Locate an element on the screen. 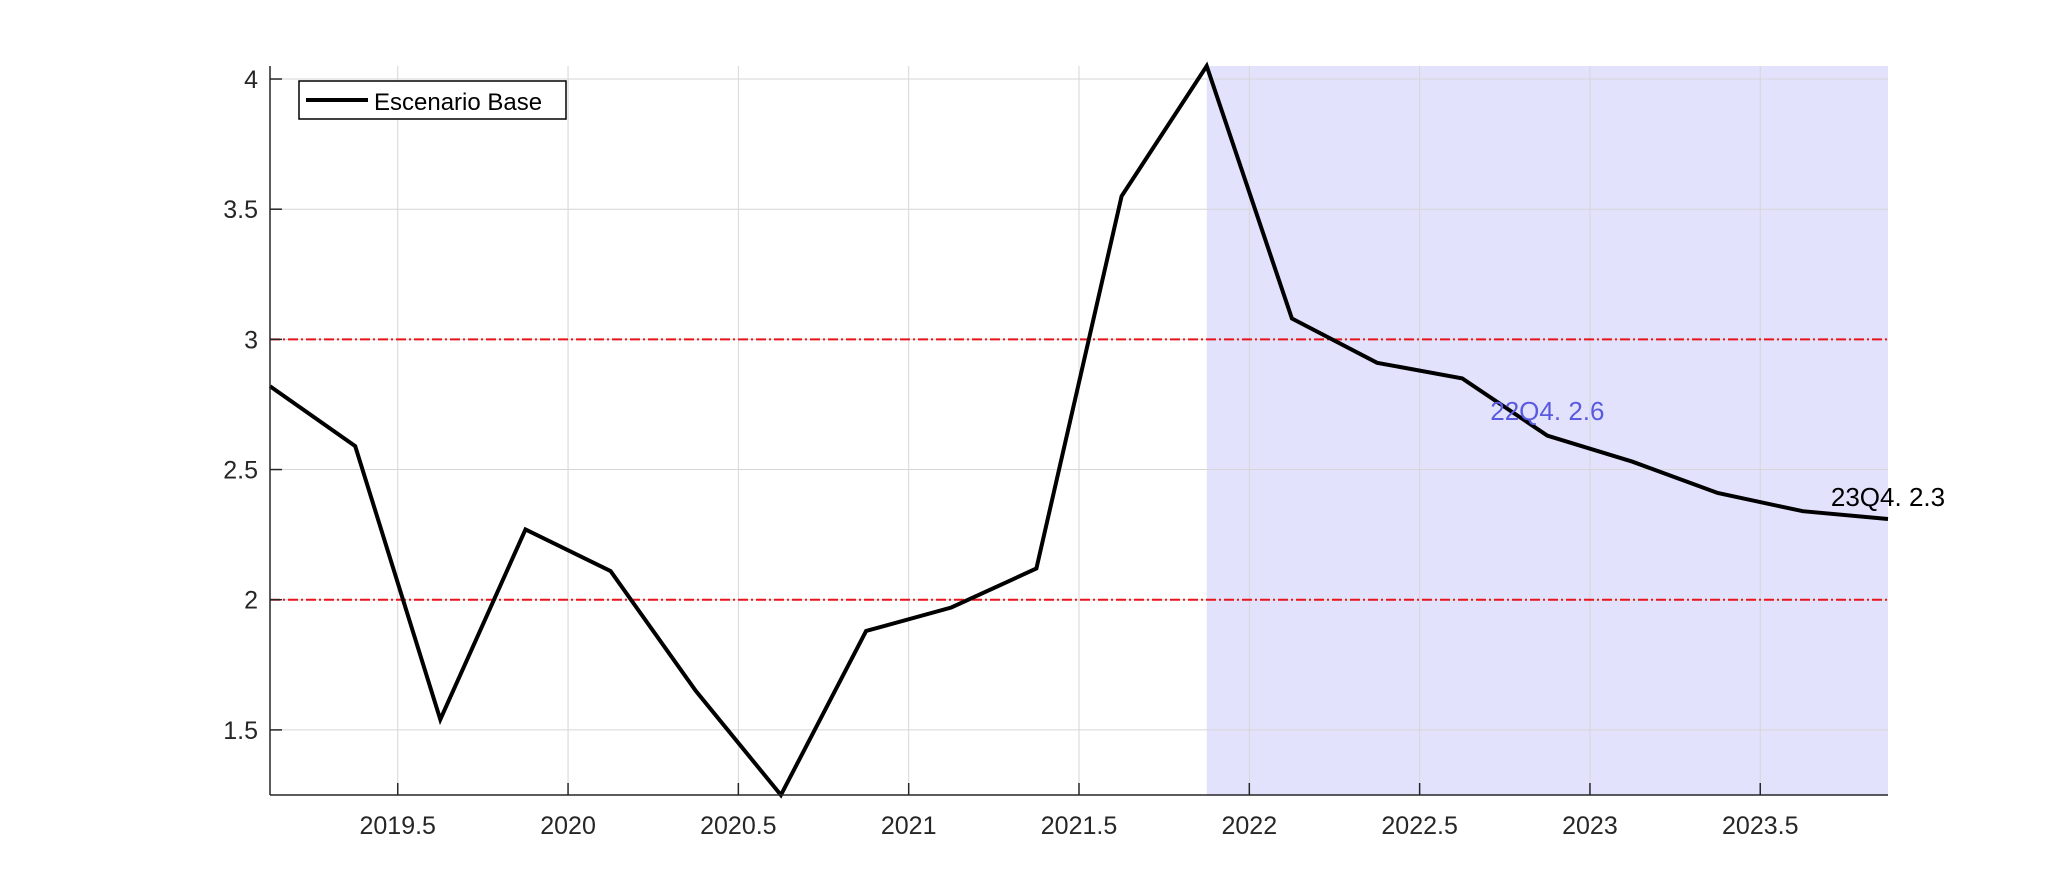  x-tick-label: 2020.5 is located at coordinates (738, 826).